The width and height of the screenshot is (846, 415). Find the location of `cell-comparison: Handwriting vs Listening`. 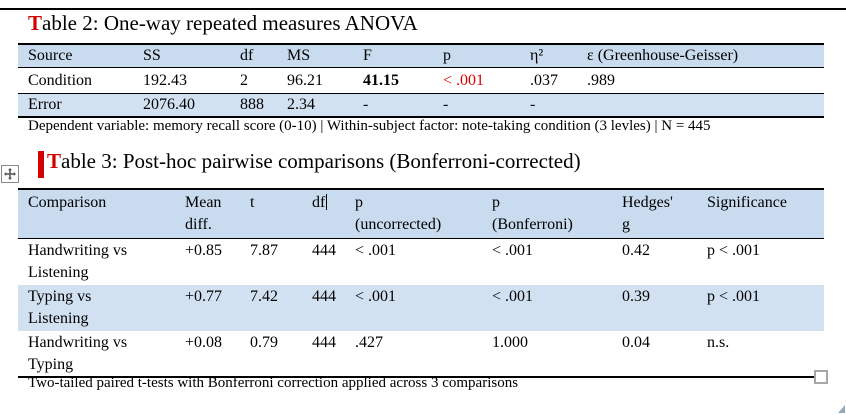

cell-comparison: Handwriting vs Listening is located at coordinates (101, 261).